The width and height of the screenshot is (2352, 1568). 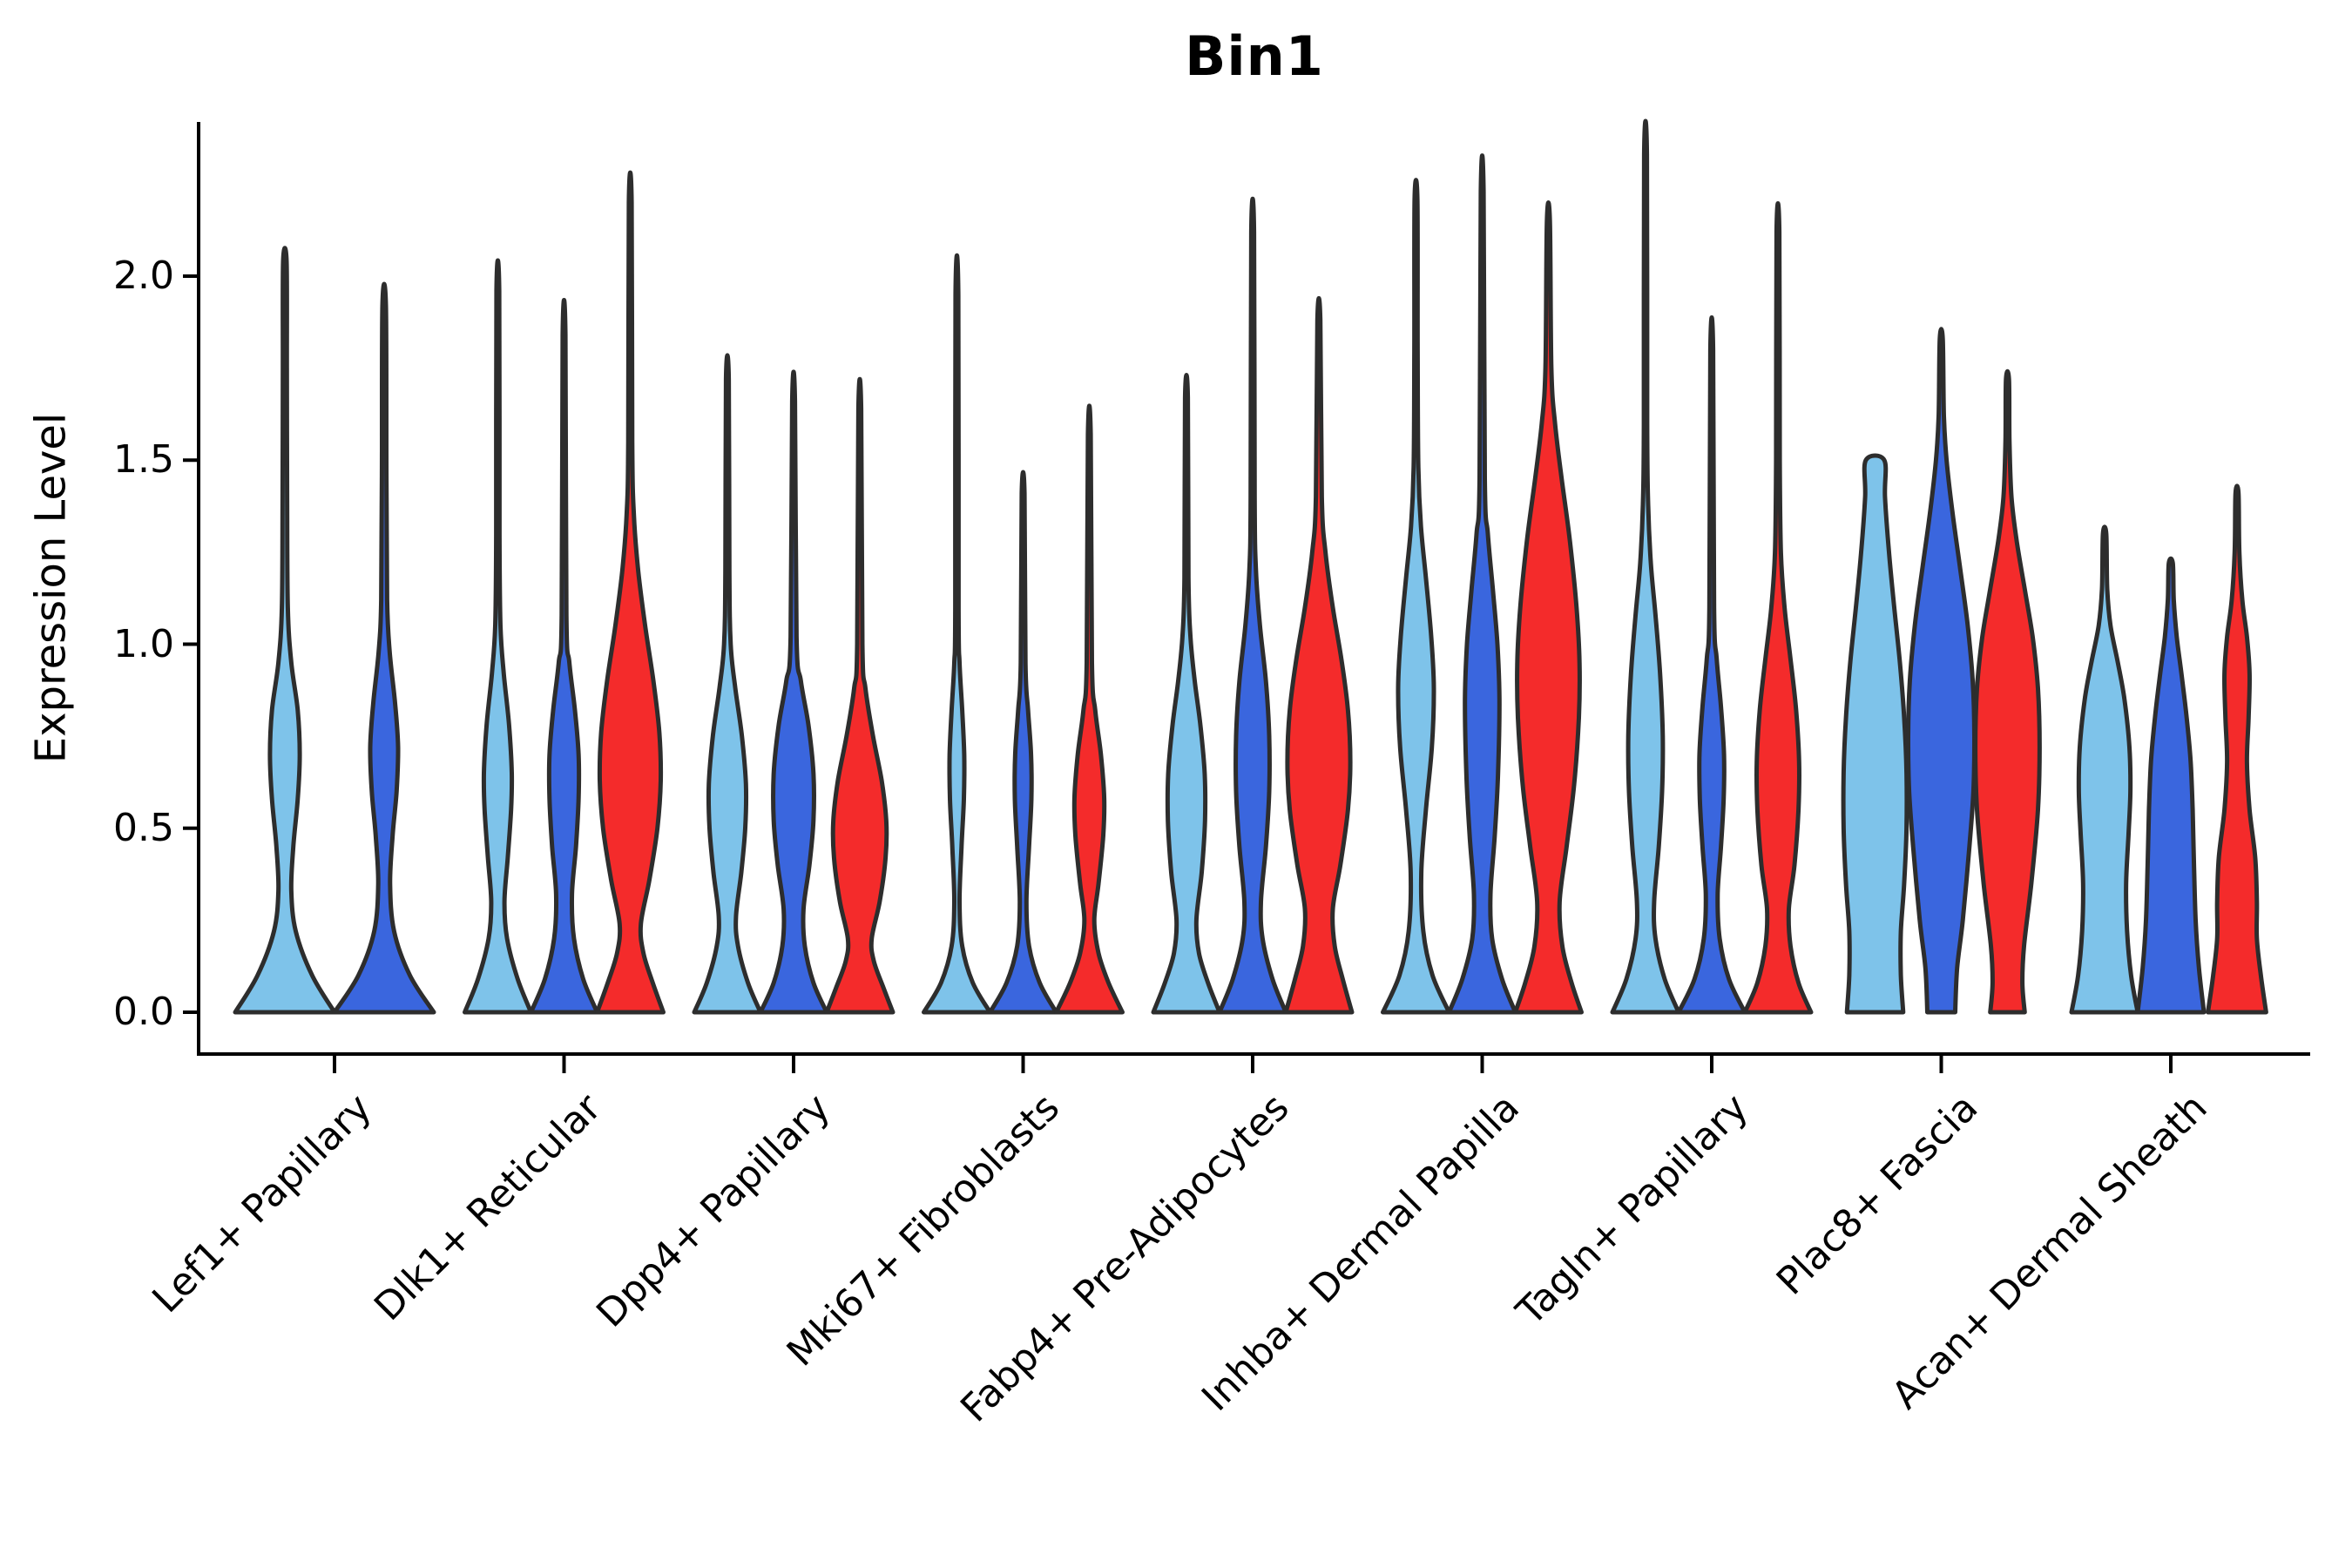 I want to click on chart-title: Bin1, so click(x=1254, y=56).